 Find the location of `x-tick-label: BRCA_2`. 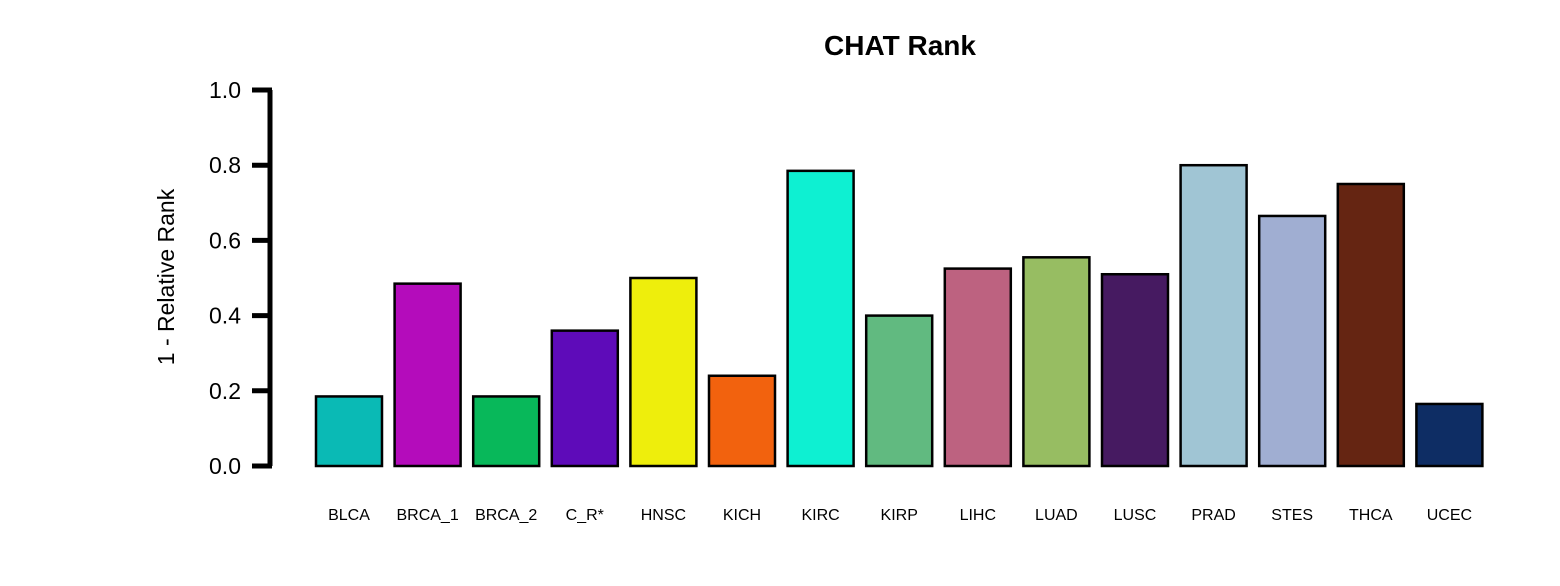

x-tick-label: BRCA_2 is located at coordinates (506, 515).